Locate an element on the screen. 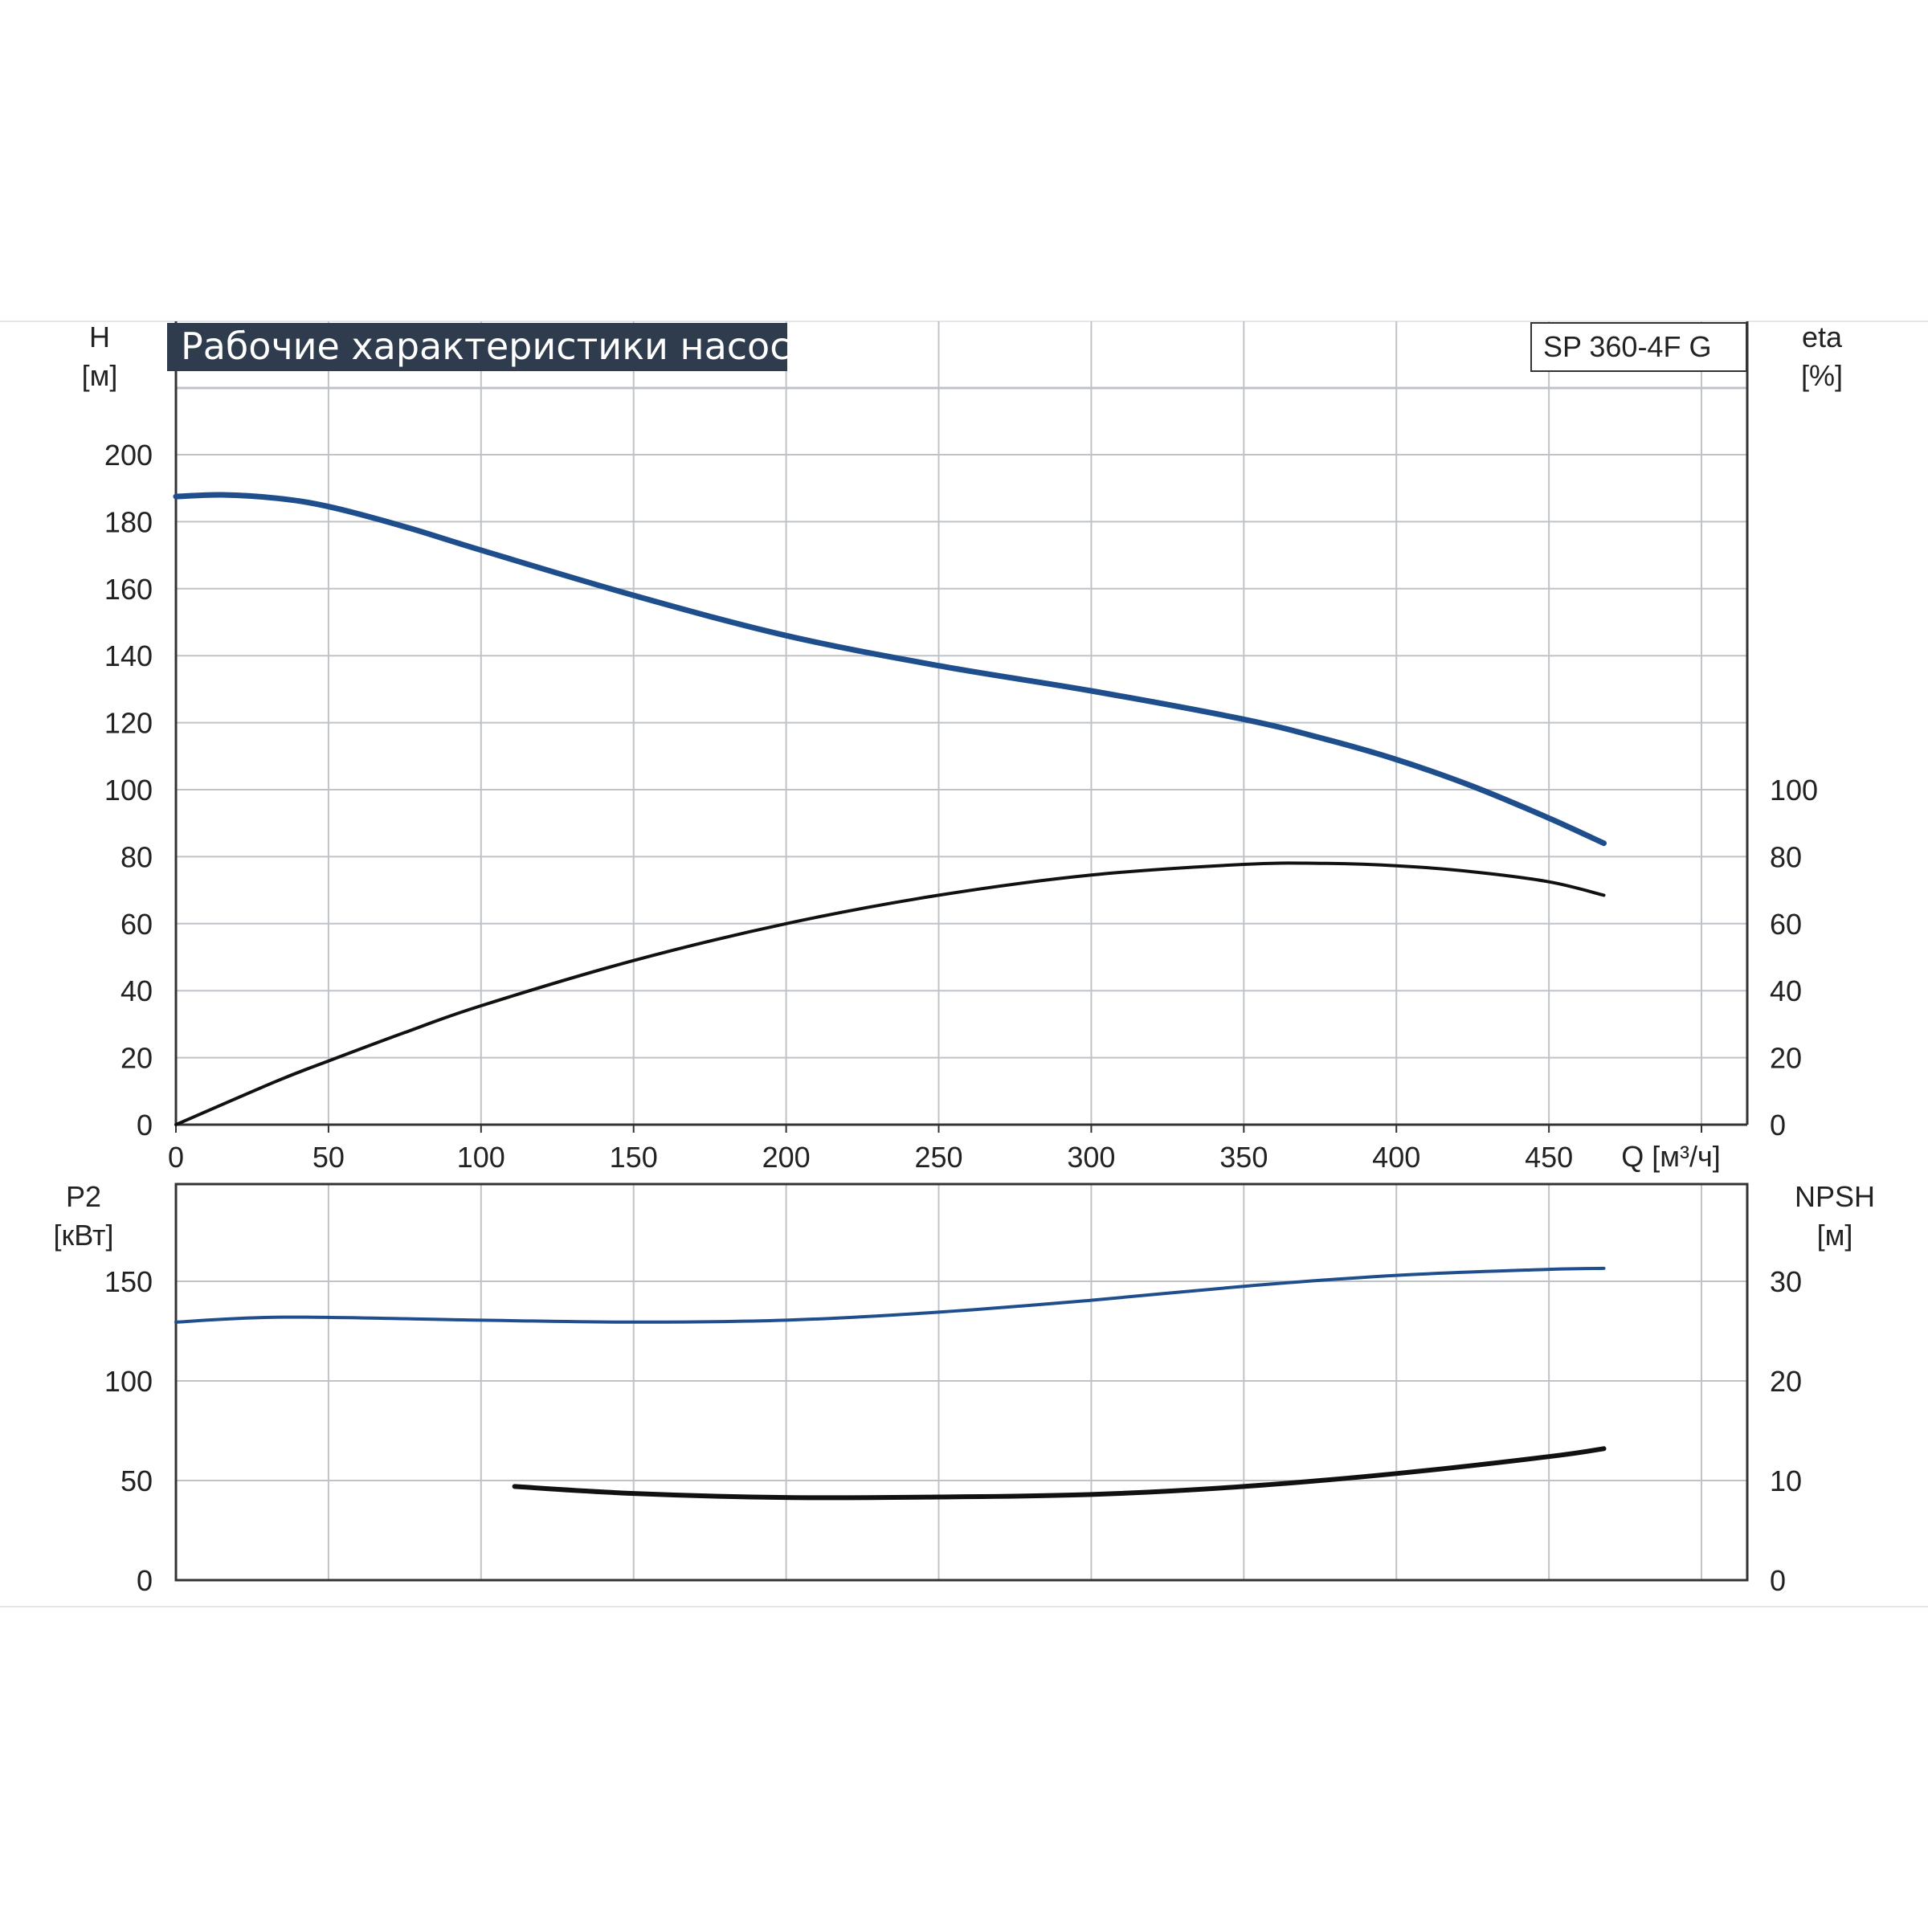 The height and width of the screenshot is (1932, 1928). npsh-tick-label: 10 is located at coordinates (1786, 1481).